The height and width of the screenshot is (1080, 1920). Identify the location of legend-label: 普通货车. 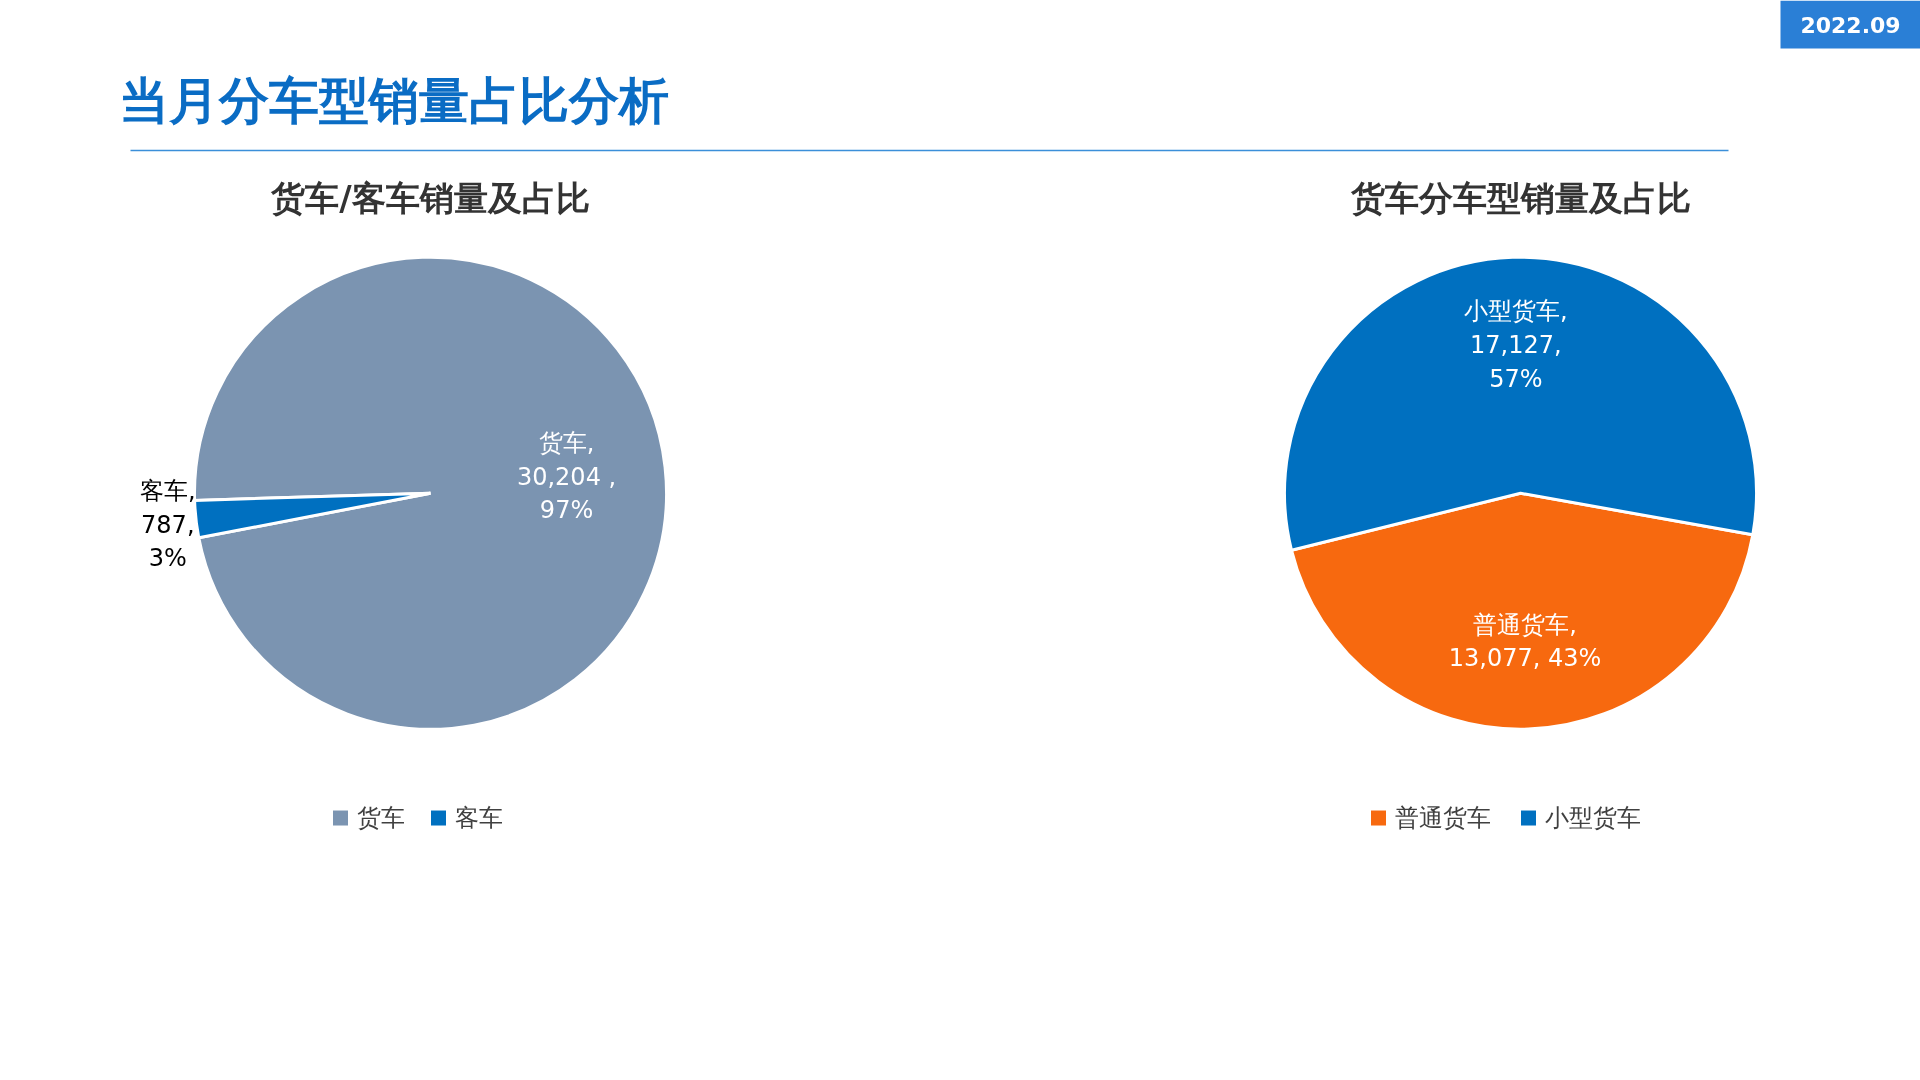
(1442, 818).